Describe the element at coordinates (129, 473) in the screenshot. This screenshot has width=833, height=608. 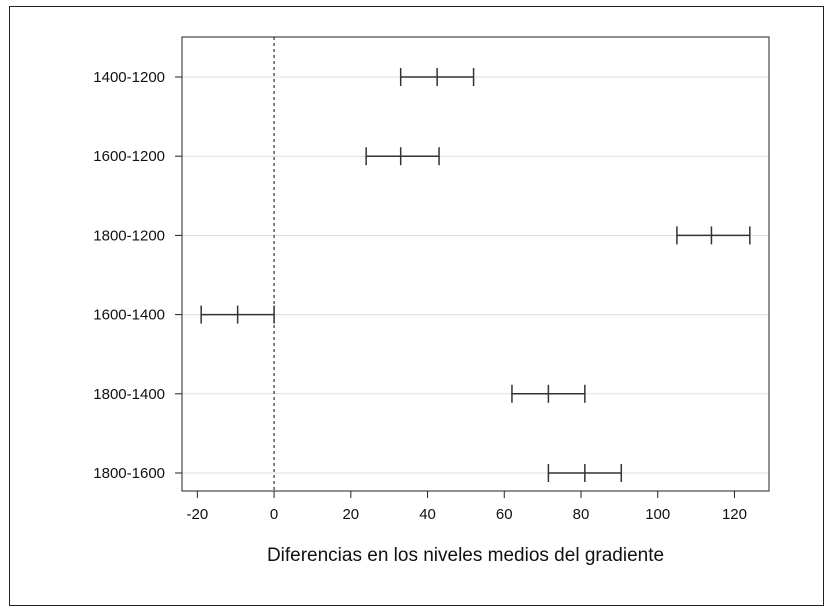
I see `y-tick-label: 1800-1600` at that location.